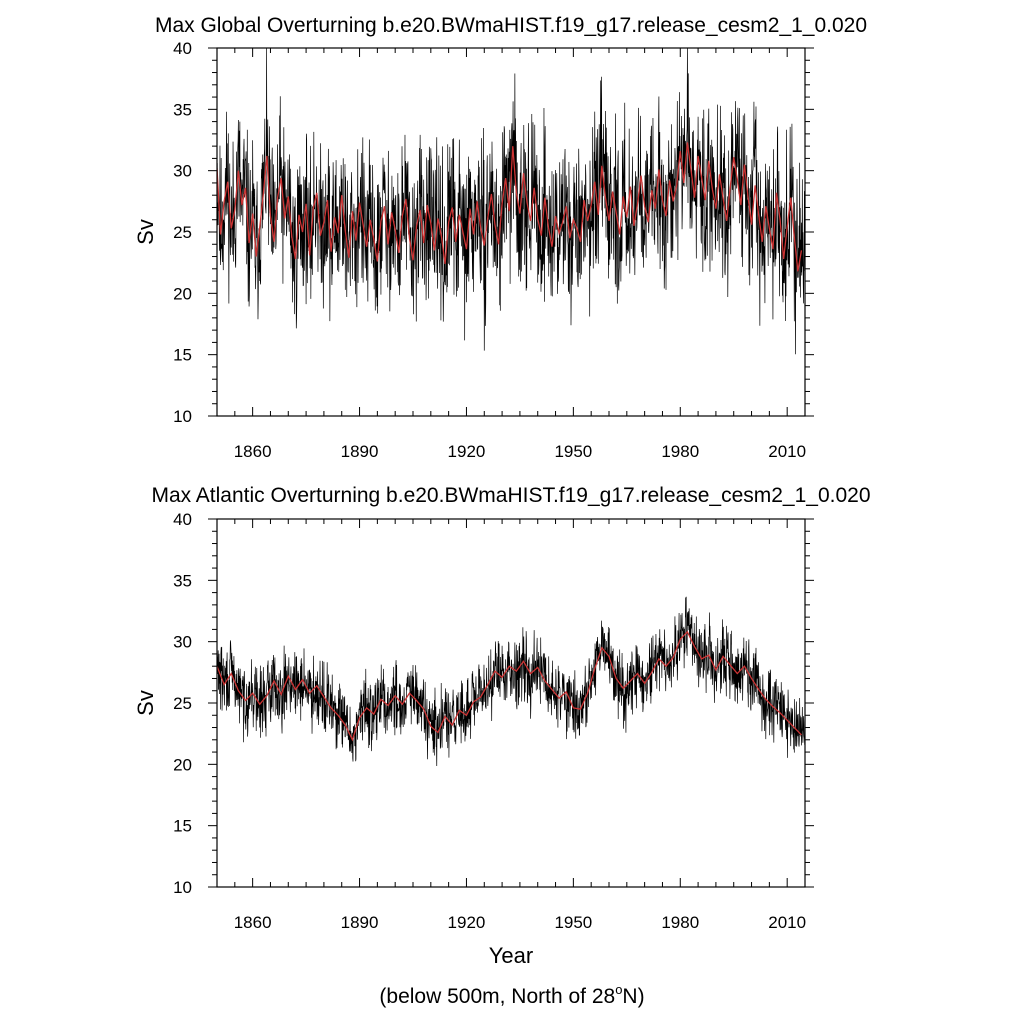  I want to click on footnote-superscript: o, so click(618, 989).